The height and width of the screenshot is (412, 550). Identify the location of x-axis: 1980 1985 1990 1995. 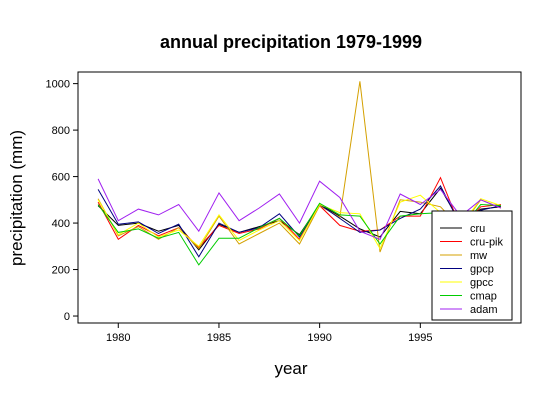
(269, 333).